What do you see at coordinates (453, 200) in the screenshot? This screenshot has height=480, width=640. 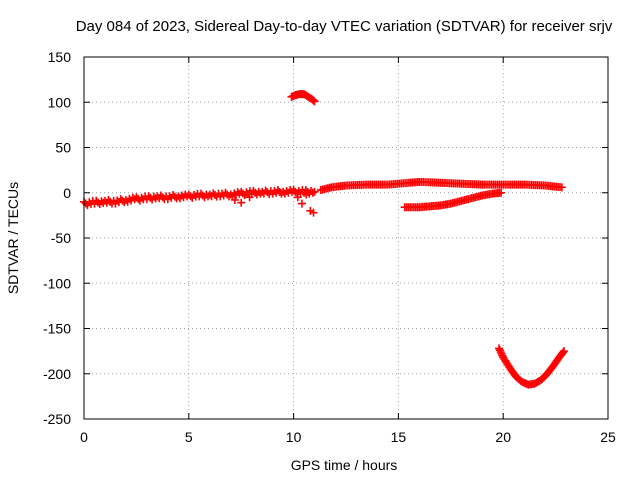 I see `series-lower-band` at bounding box center [453, 200].